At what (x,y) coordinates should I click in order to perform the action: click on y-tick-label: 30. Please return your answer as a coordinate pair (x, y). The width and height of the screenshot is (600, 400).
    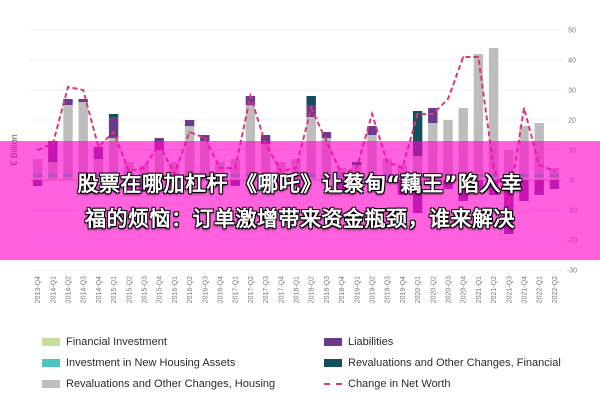
    Looking at the image, I should click on (572, 91).